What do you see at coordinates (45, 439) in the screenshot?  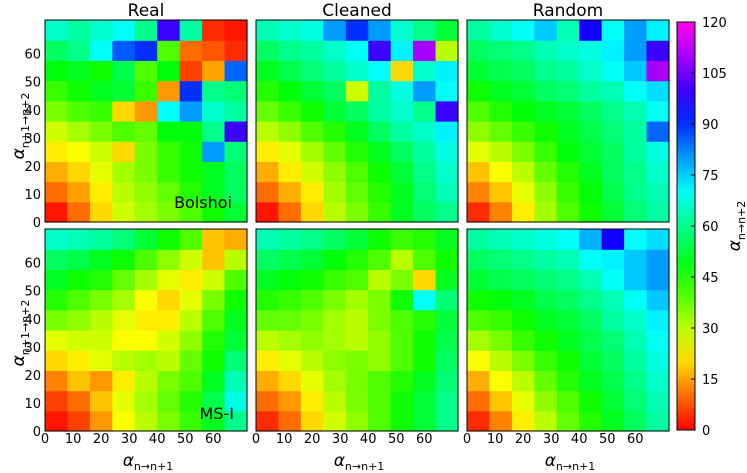 I see `x-tick-label: 0` at bounding box center [45, 439].